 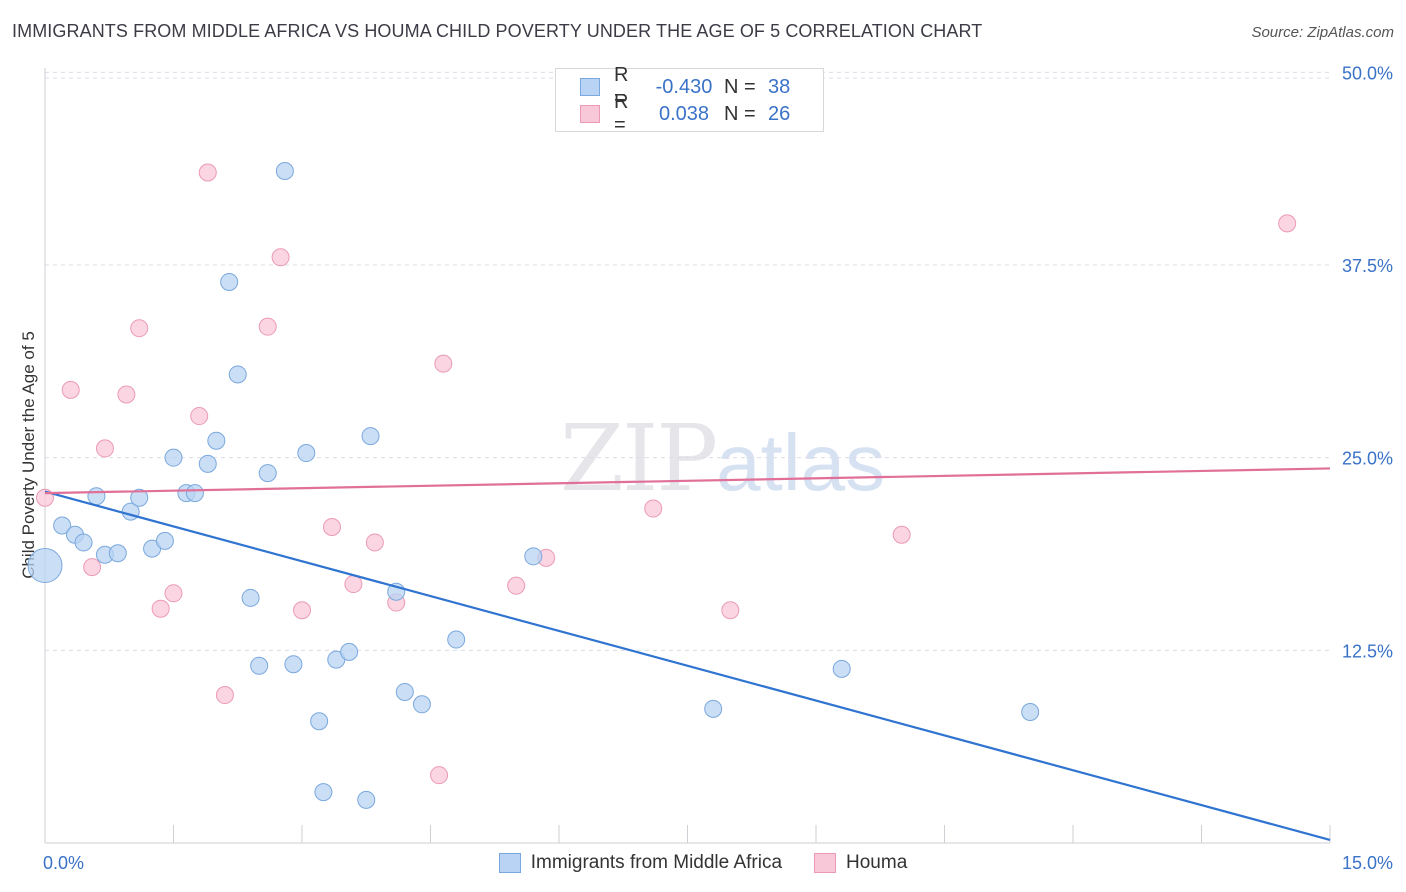 I want to click on x-tick-label: 15.0%, so click(x=1367, y=863).